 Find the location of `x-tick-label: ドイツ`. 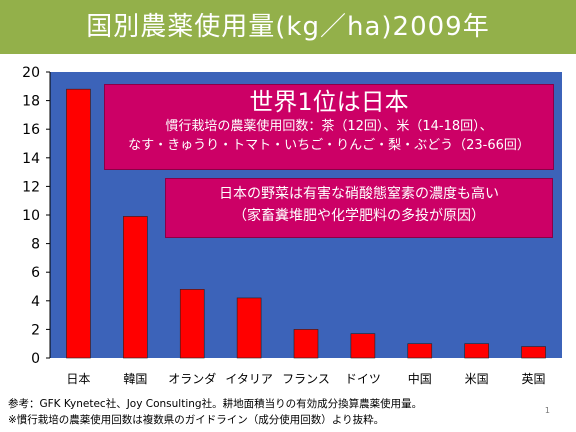

x-tick-label: ドイツ is located at coordinates (363, 379).